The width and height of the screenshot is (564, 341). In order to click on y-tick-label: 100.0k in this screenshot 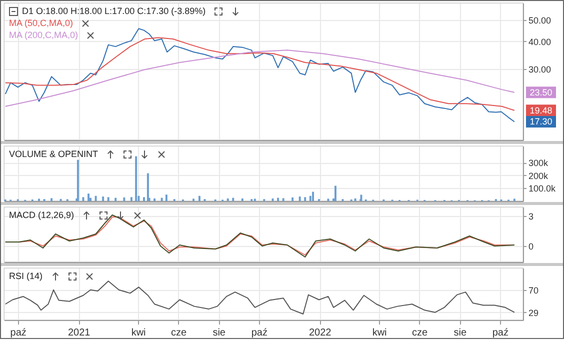, I will do `click(542, 189)`.